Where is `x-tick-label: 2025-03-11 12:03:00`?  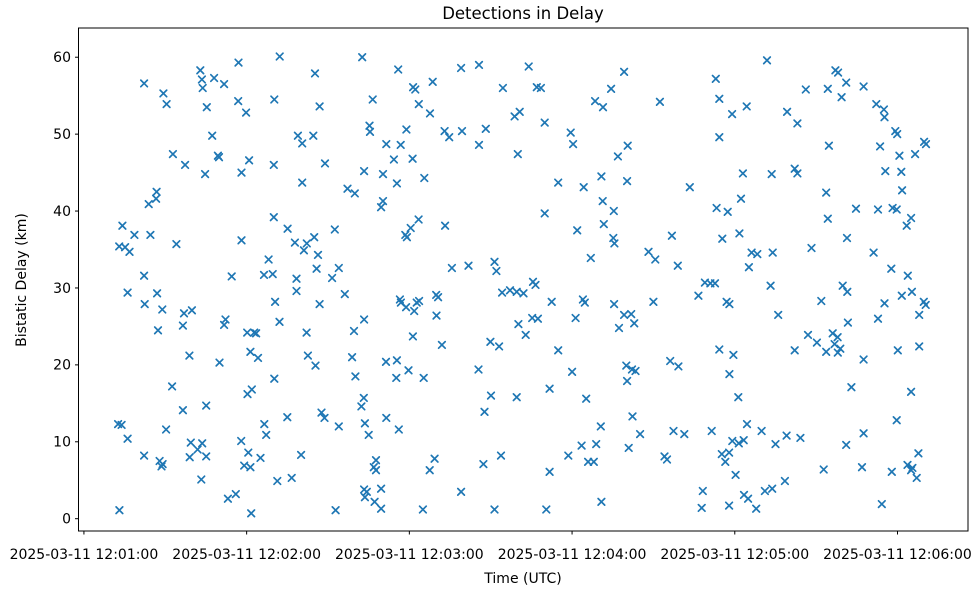
x-tick-label: 2025-03-11 12:03:00 is located at coordinates (409, 555).